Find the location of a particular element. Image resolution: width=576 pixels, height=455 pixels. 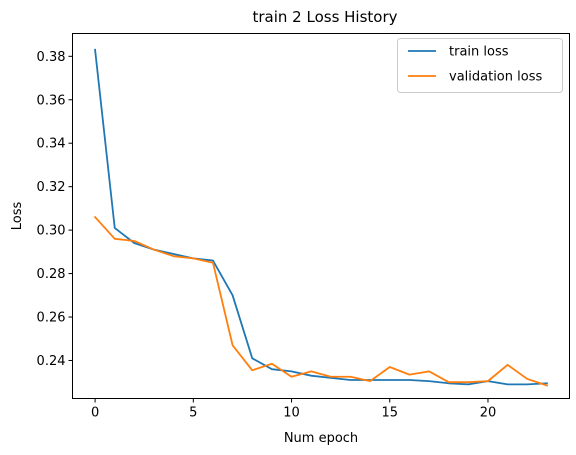

y-axis-ticks: 0.24 0.26 0.28 0.30 0.32 0.34 0.36 0.38 is located at coordinates (55, 209).